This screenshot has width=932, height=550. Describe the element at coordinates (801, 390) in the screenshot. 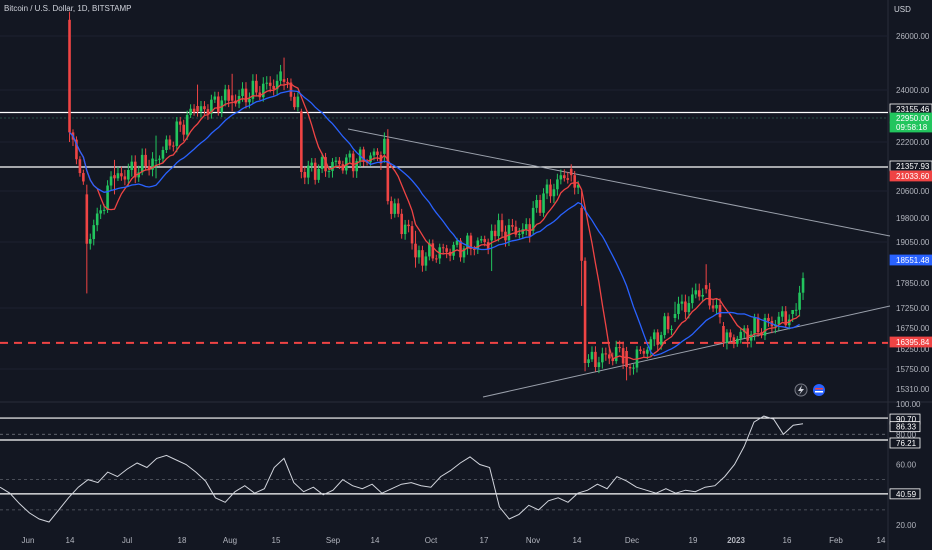

I see `lightning-icon` at that location.